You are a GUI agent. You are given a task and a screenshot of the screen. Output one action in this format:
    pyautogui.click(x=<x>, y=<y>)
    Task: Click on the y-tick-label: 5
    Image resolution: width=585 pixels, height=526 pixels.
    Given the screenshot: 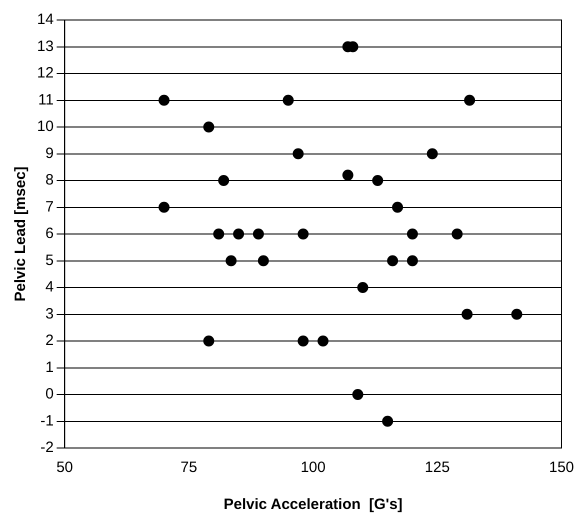 What is the action you would take?
    pyautogui.click(x=49, y=260)
    